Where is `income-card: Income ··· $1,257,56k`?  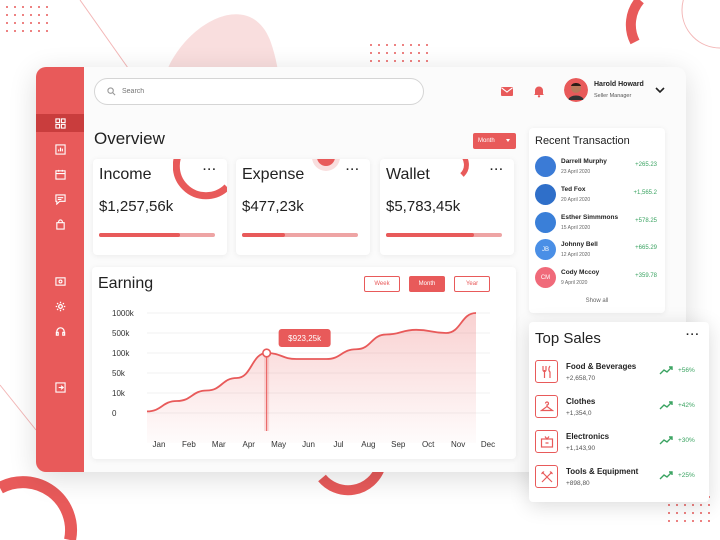 income-card: Income ··· $1,257,56k is located at coordinates (160, 207).